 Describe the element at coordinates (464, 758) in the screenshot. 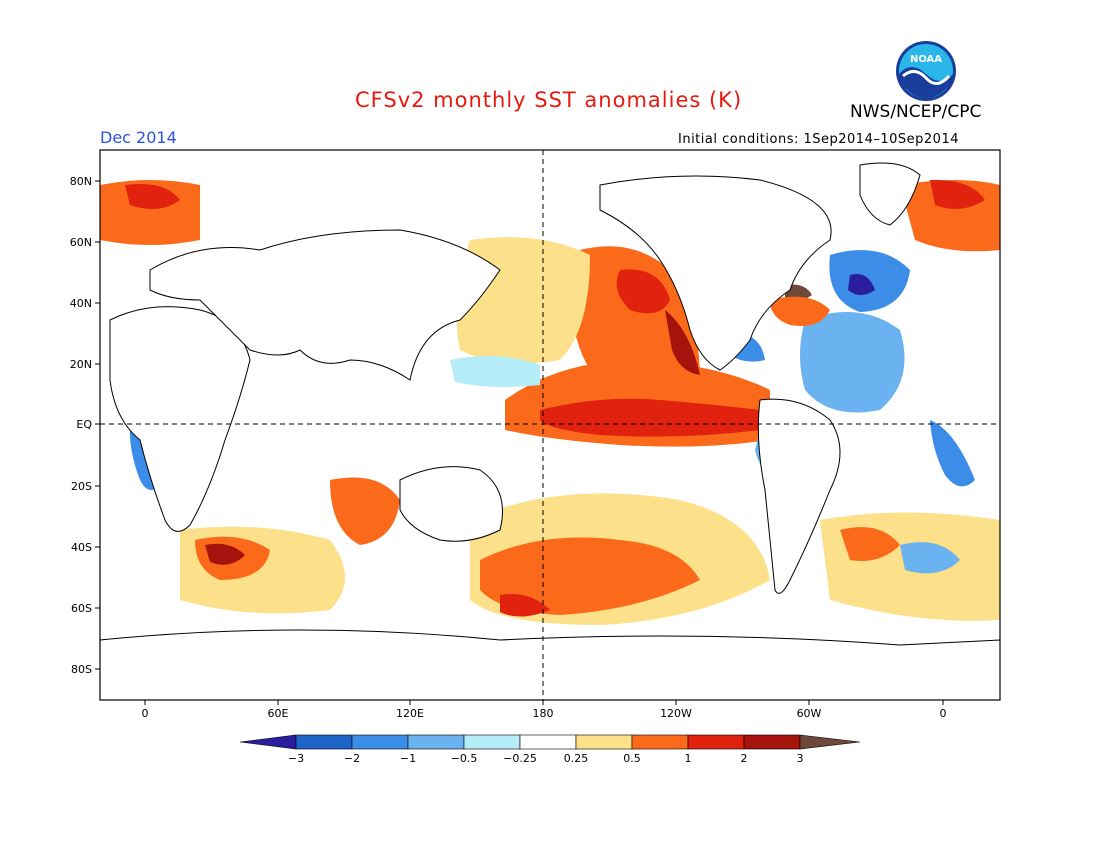

I see `colorbar-label: −0.5` at that location.